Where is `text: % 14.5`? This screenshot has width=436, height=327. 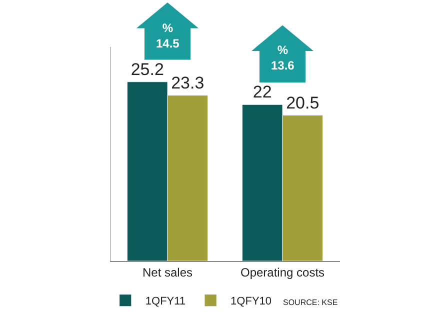 text: % 14.5 is located at coordinates (168, 36).